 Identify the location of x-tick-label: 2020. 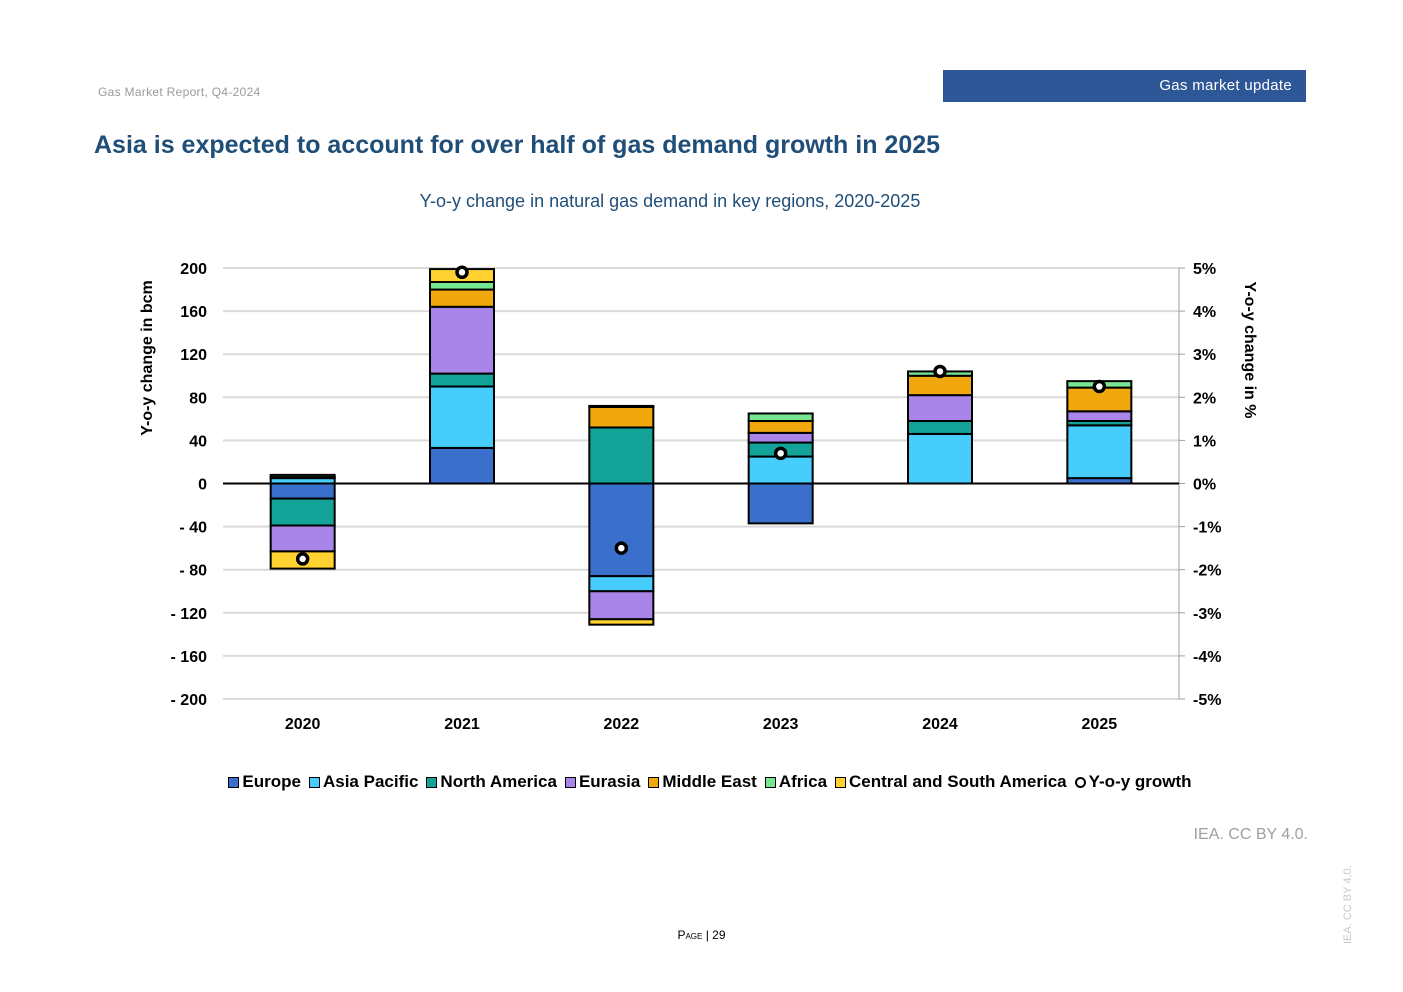
(303, 724).